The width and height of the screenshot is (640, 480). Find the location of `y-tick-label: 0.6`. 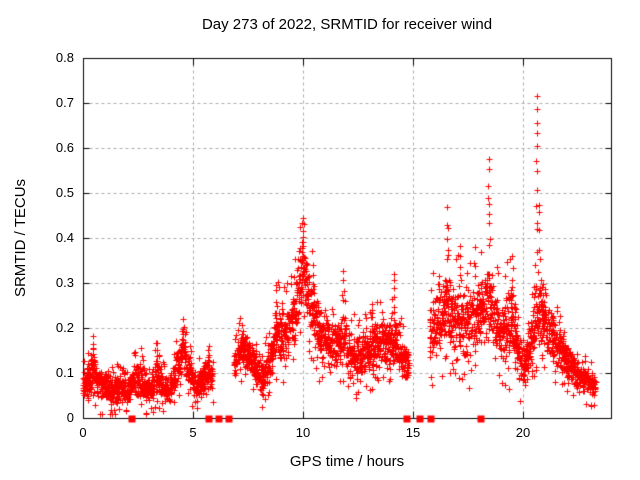

y-tick-label: 0.6 is located at coordinates (64, 147).